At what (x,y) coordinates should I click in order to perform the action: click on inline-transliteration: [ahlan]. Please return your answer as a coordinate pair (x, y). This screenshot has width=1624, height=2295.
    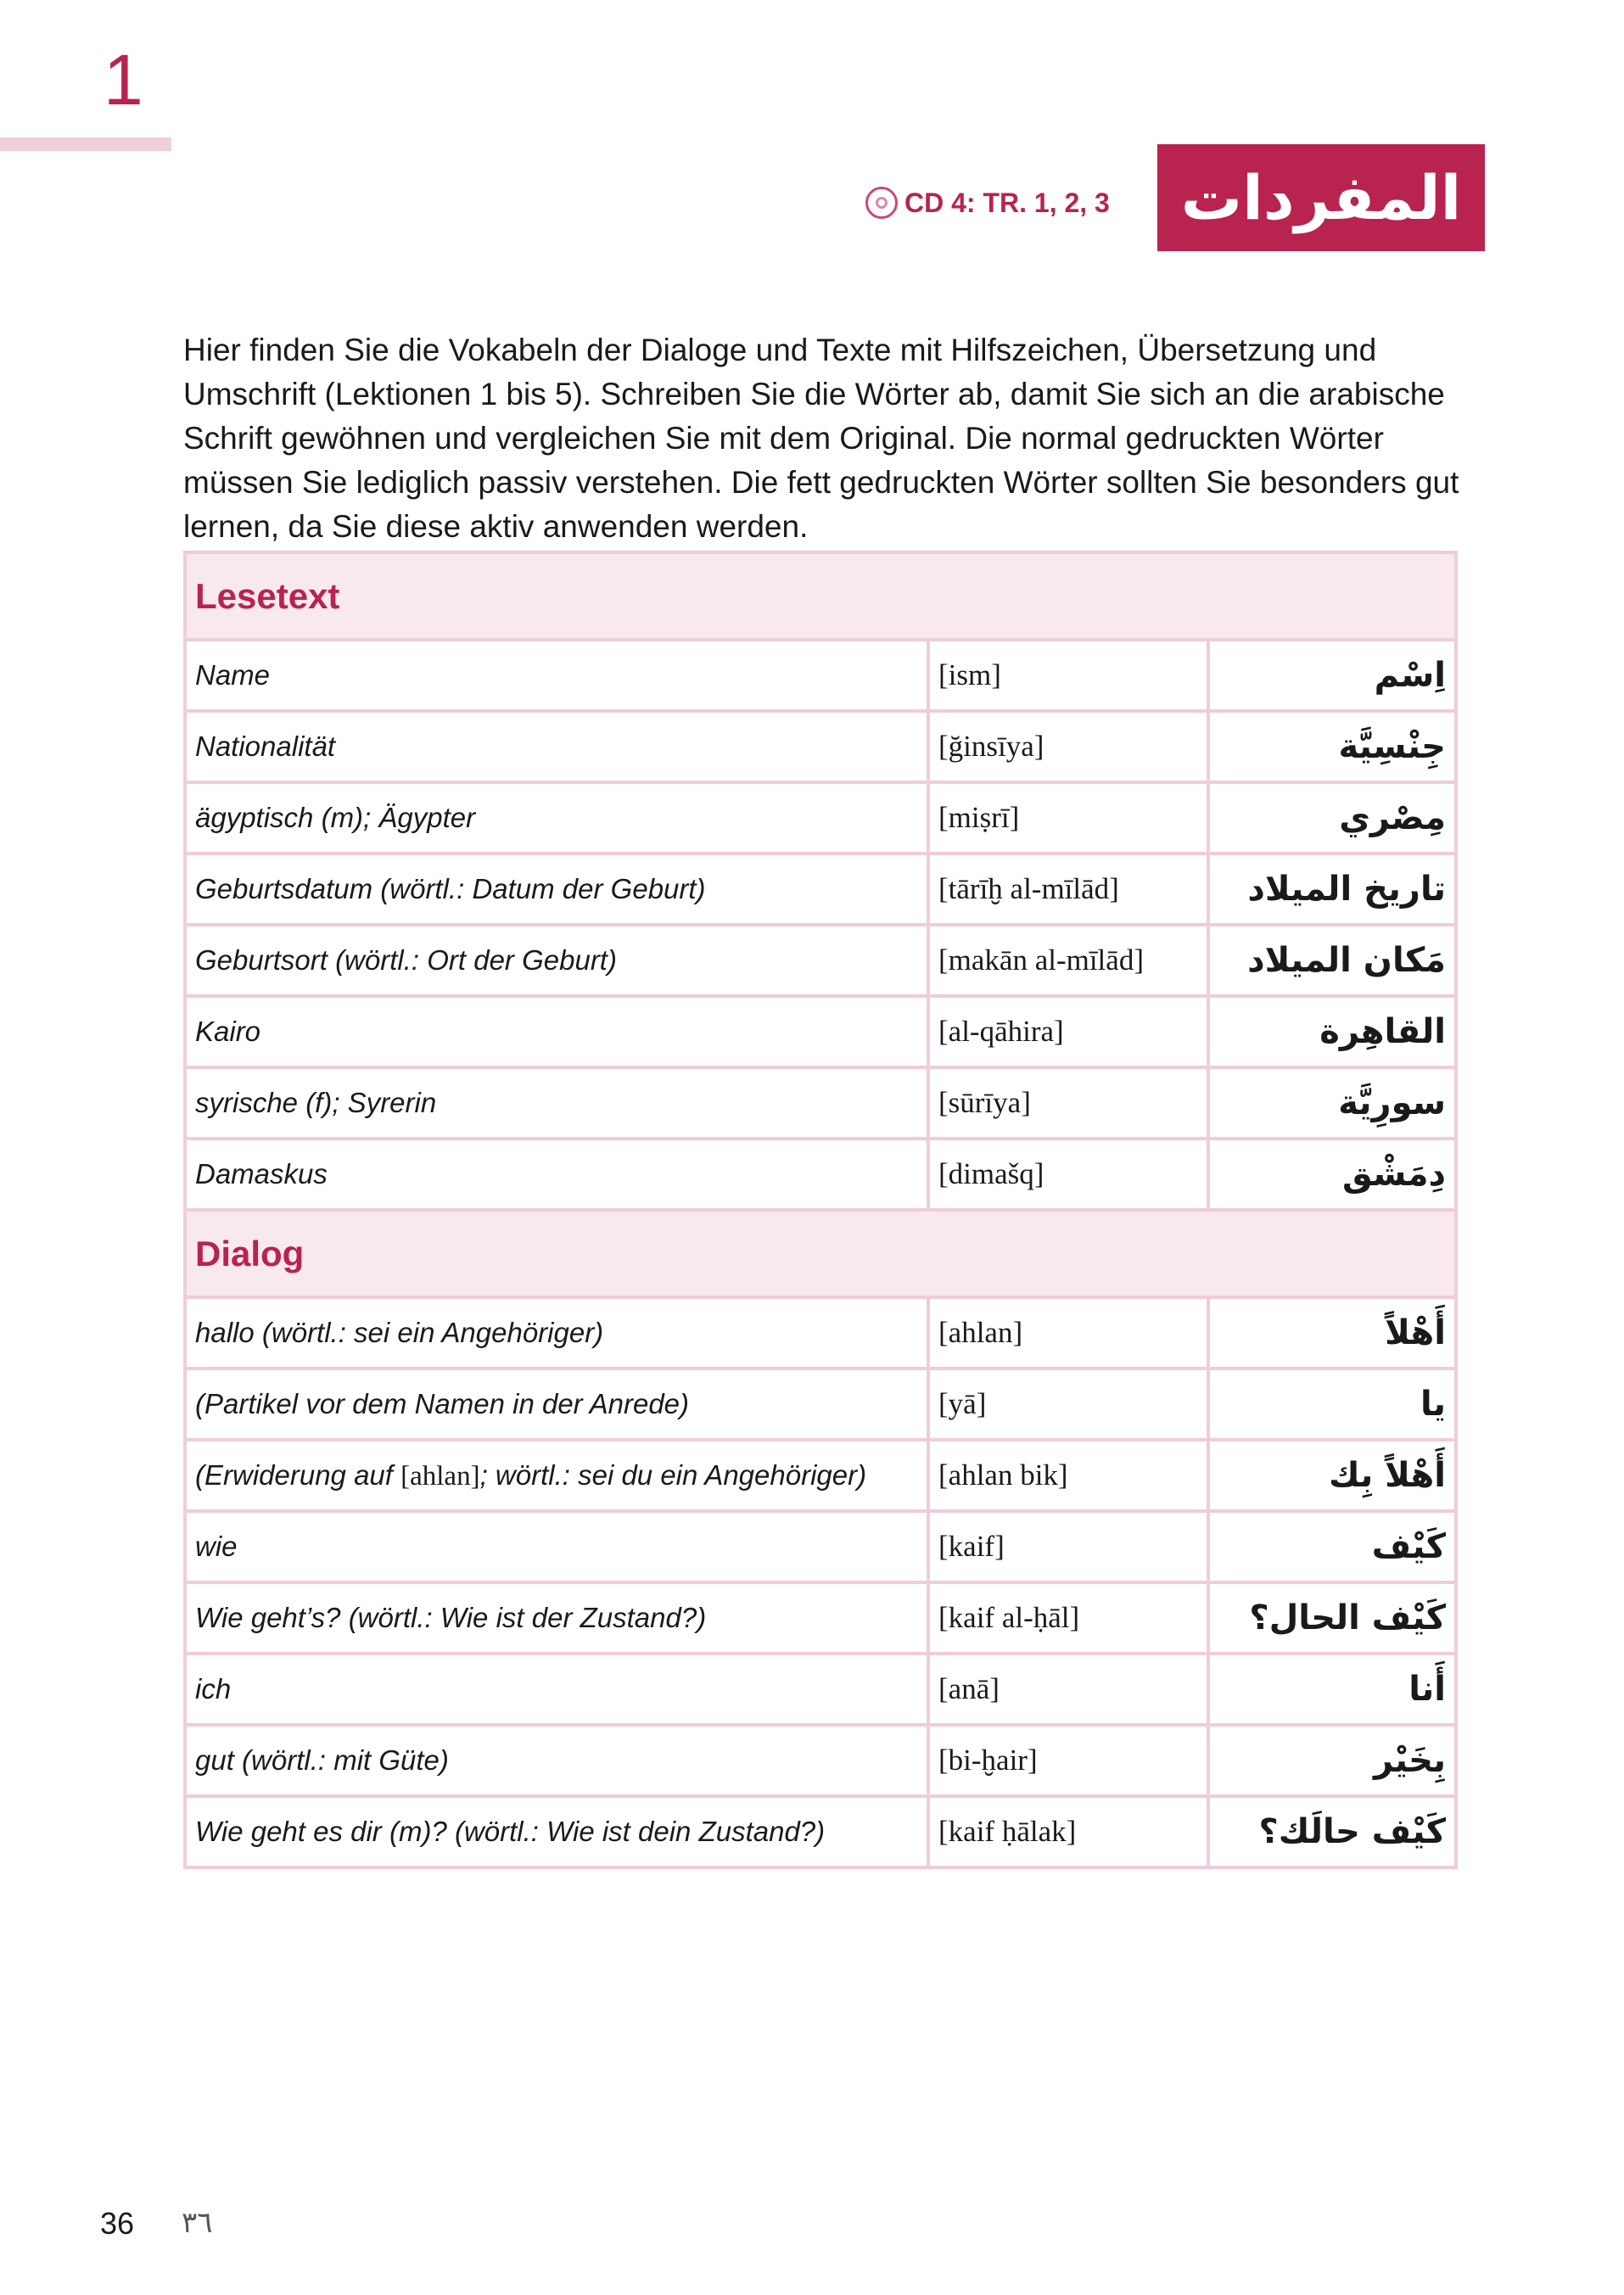
    Looking at the image, I should click on (440, 1476).